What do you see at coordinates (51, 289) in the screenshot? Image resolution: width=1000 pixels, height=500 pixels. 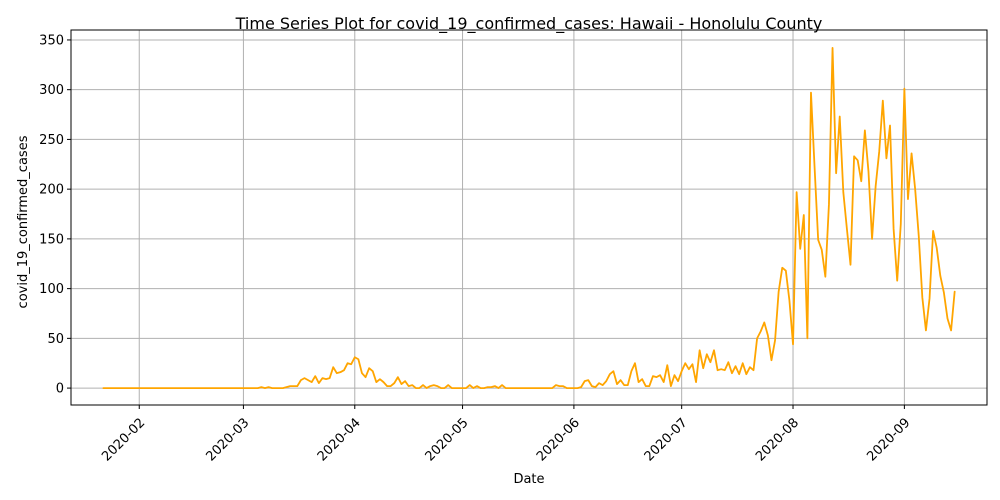 I see `y-tick-label: 100` at bounding box center [51, 289].